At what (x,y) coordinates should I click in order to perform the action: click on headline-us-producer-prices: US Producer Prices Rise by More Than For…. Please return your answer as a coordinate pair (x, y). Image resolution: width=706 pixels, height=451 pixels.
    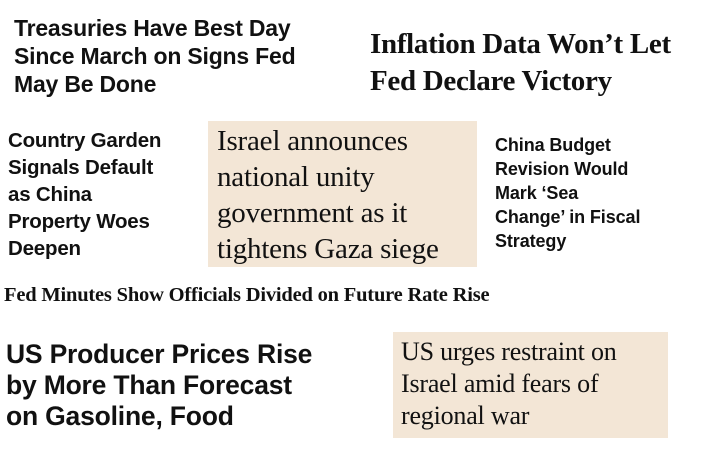
    Looking at the image, I should click on (159, 385).